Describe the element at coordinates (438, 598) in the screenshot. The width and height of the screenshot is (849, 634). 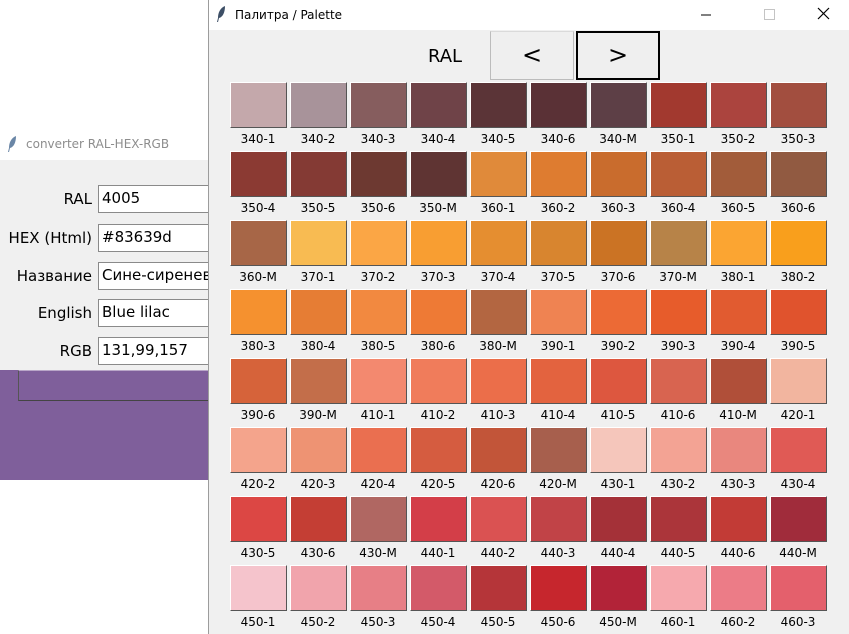
I see `swatch-cell: 450-4` at that location.